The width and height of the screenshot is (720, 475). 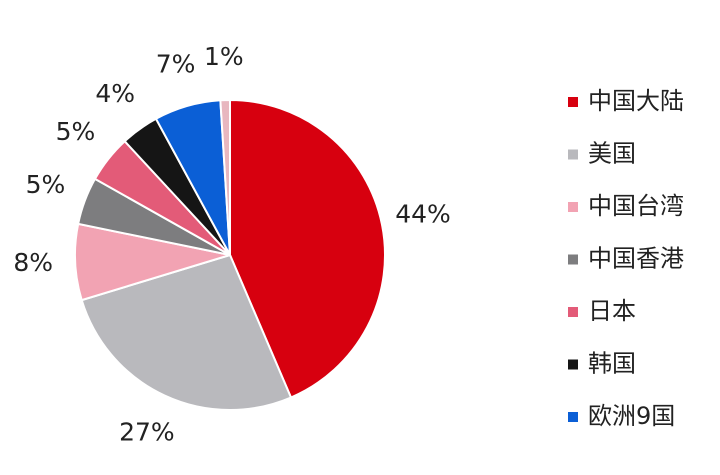 What do you see at coordinates (636, 206) in the screenshot?
I see `legend-label: 中国台湾` at bounding box center [636, 206].